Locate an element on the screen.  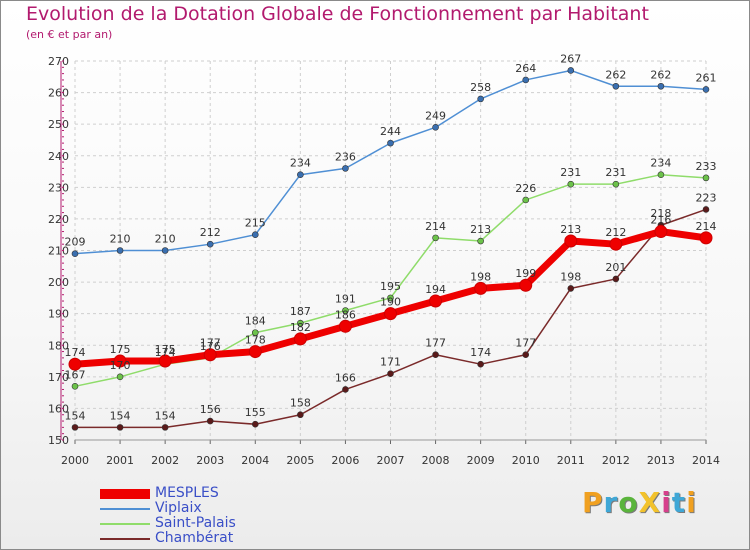
logo-letter: r is located at coordinates (611, 502).